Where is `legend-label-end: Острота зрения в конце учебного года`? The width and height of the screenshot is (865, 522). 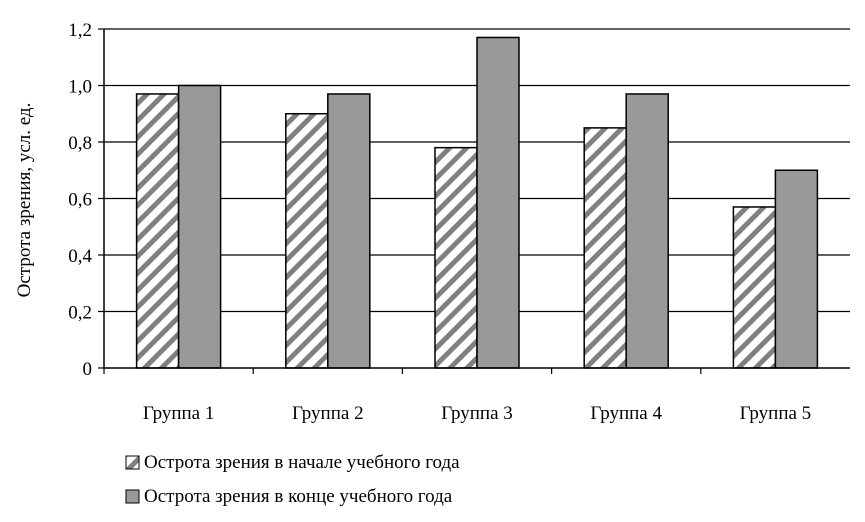
legend-label-end: Острота зрения в конце учебного года is located at coordinates (298, 496).